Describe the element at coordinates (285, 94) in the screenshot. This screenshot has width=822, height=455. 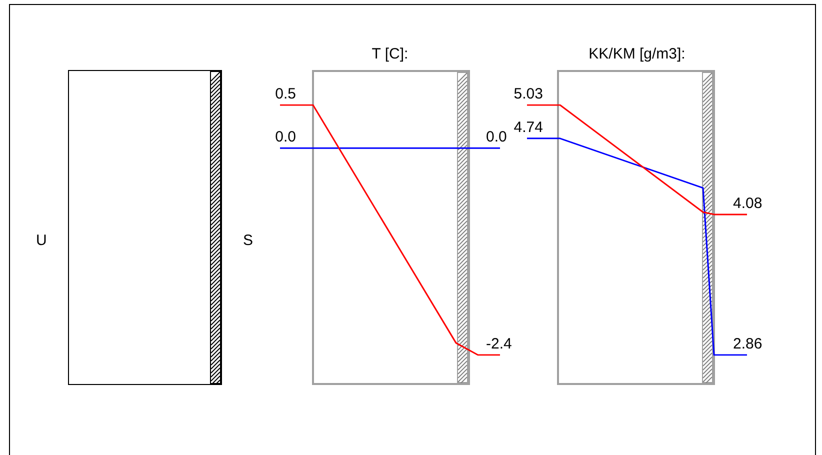
I see `data-label: 0.5` at that location.